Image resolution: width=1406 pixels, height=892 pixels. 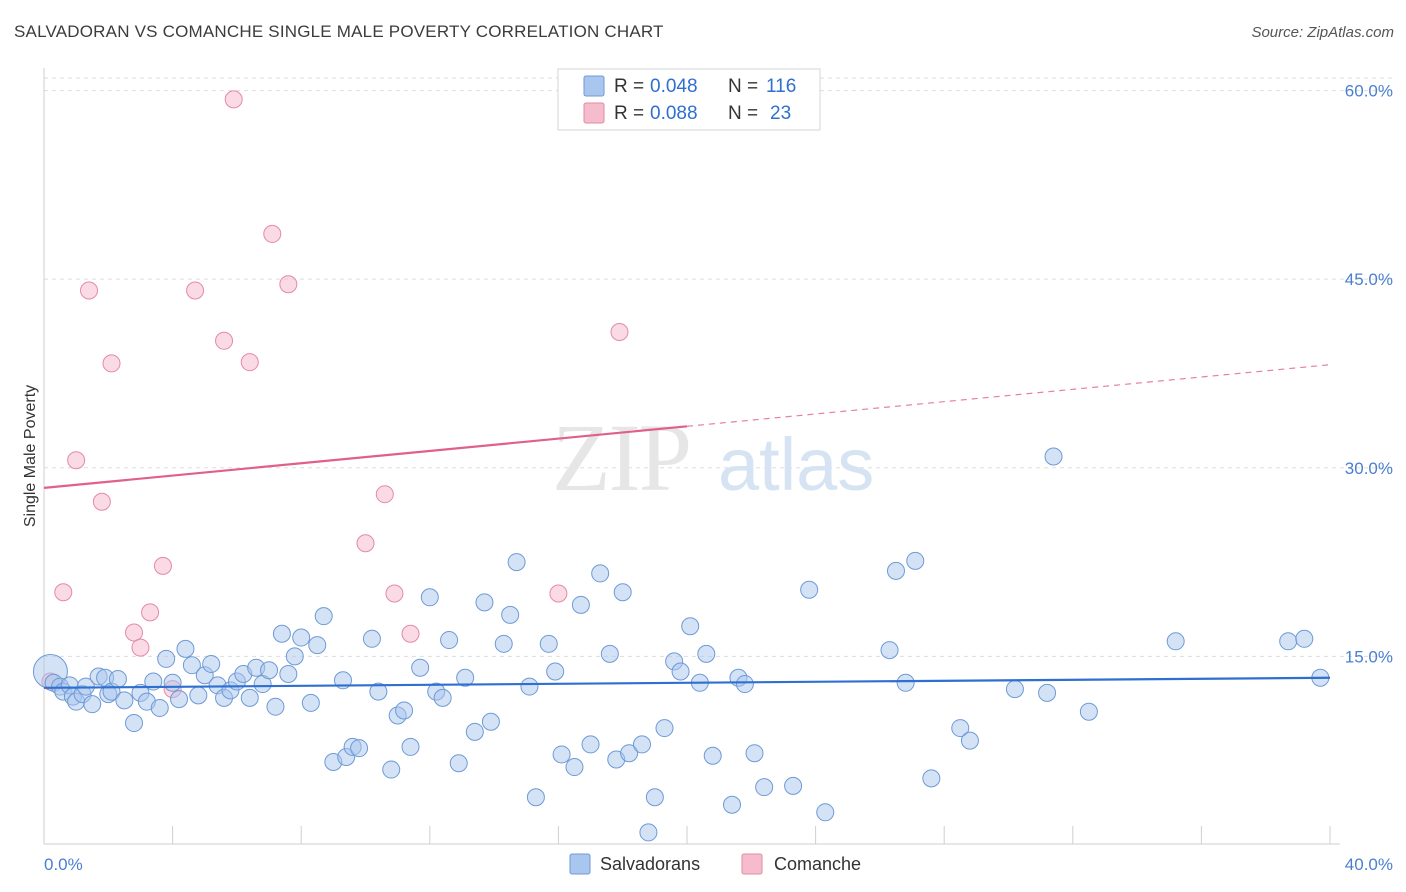 What do you see at coordinates (674, 113) in the screenshot?
I see `legend-r-value-2: 0.088` at bounding box center [674, 113].